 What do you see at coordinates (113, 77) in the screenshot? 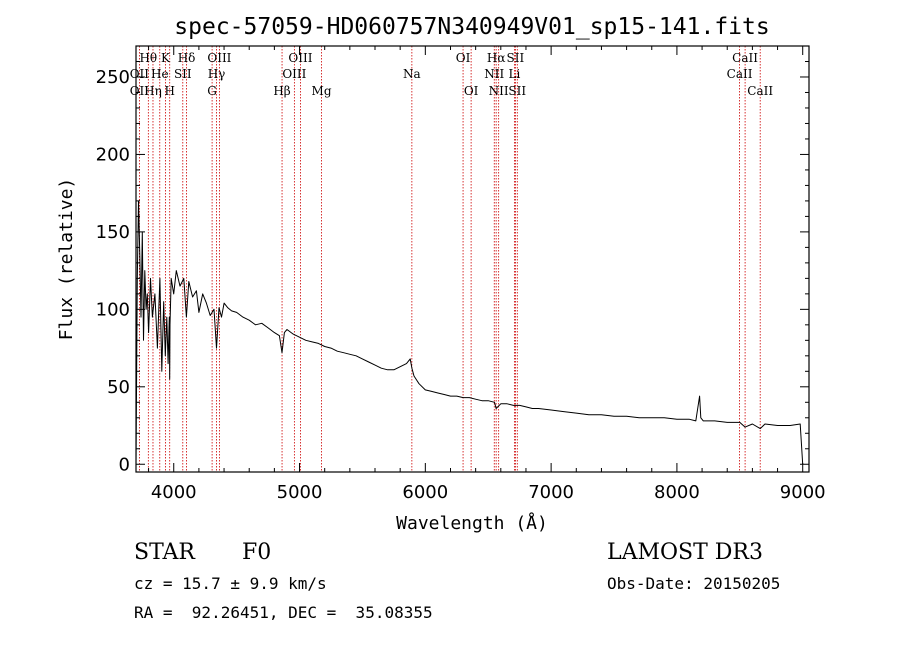
I see `y-tick-label: 250` at bounding box center [113, 77].